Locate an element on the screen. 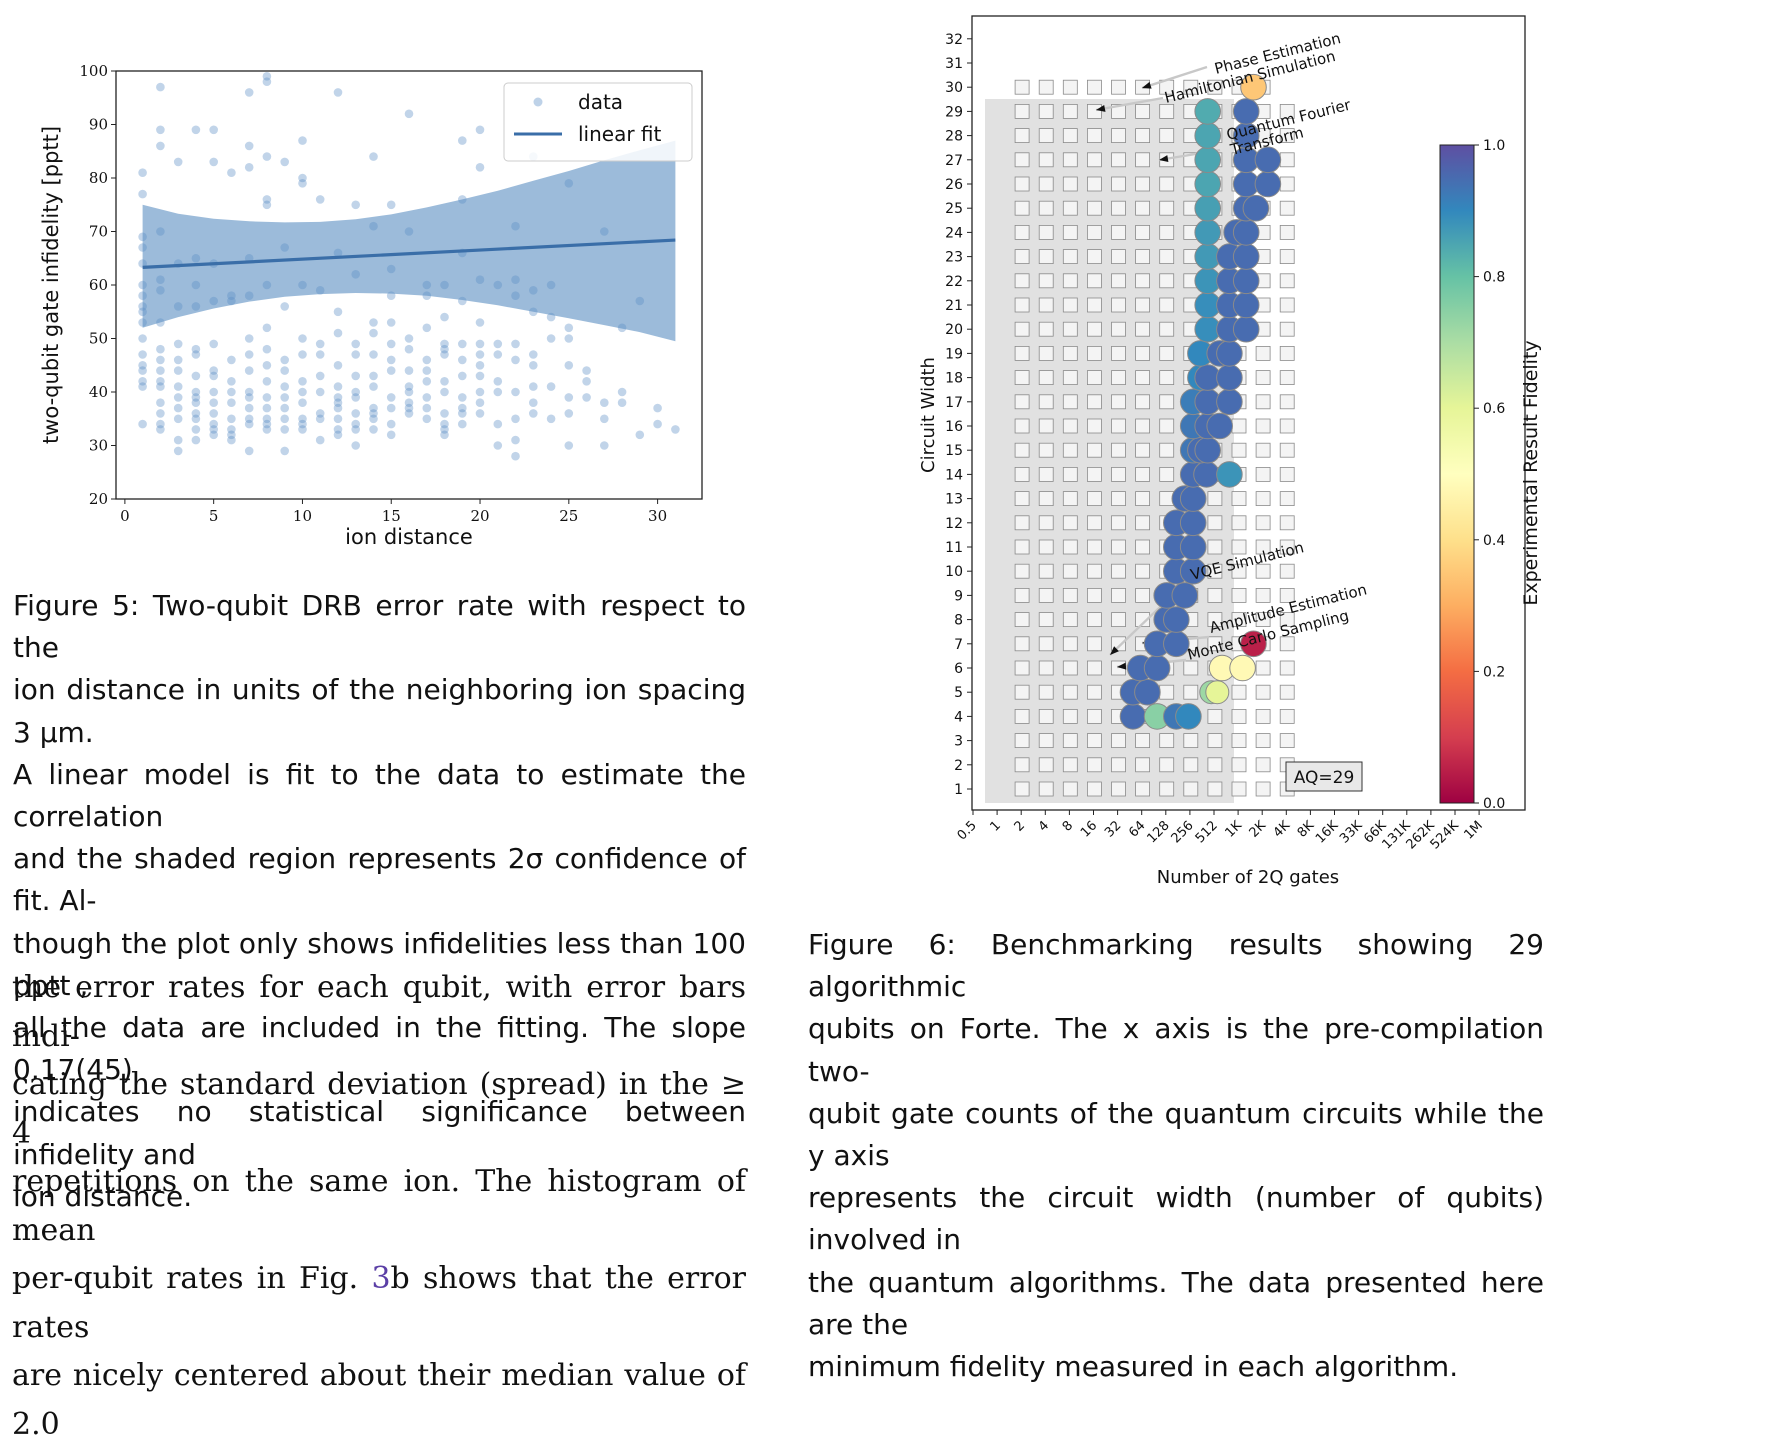  fig6-x-tick-label: 0.5 is located at coordinates (967, 830).